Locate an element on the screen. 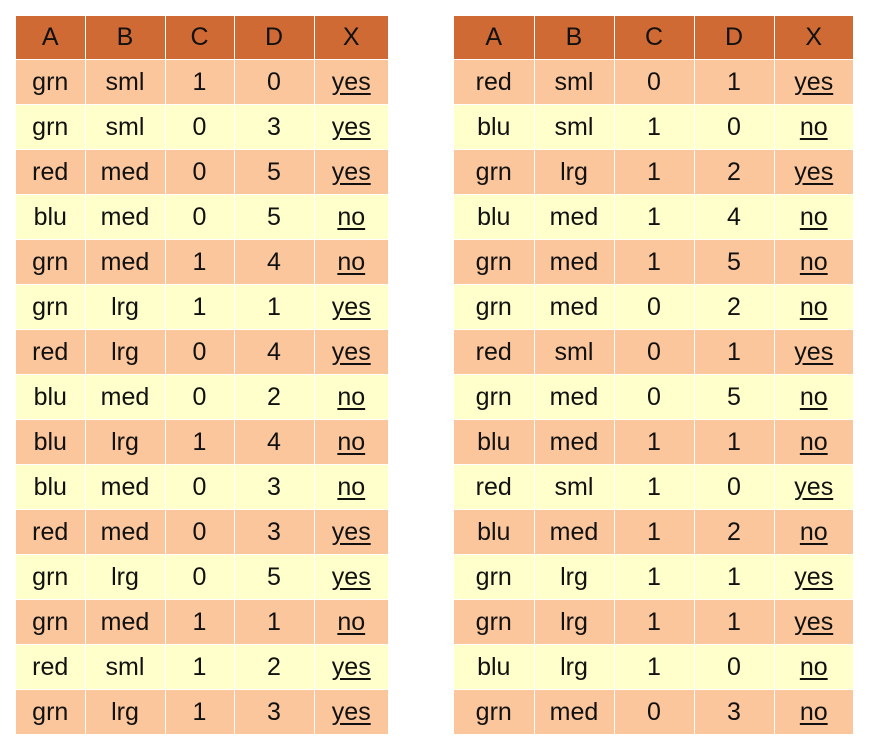 This screenshot has height=746, width=869. table-row: grn med 0 3 no is located at coordinates (653, 712).